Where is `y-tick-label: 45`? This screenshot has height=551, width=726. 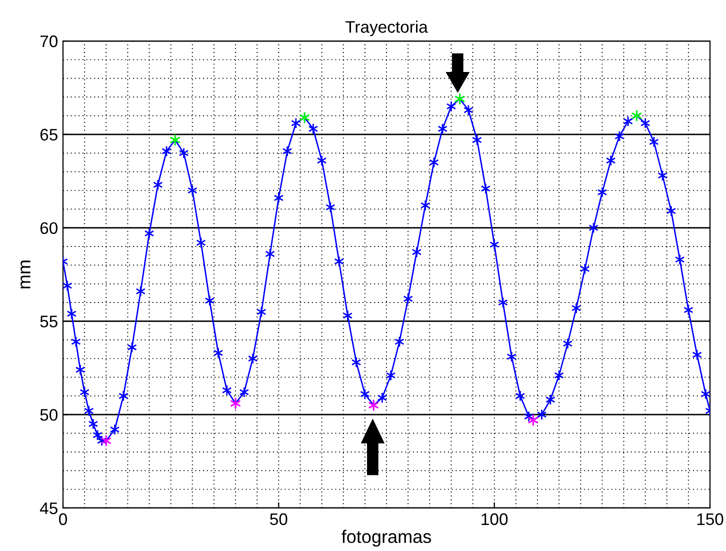 y-tick-label: 45 is located at coordinates (49, 508).